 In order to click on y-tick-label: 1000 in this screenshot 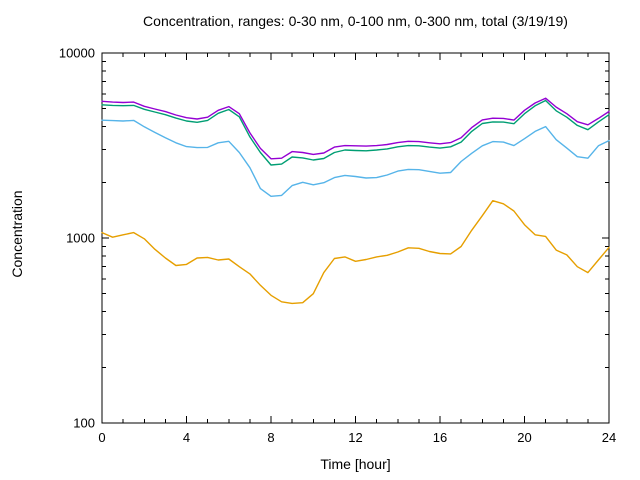, I will do `click(80, 238)`.